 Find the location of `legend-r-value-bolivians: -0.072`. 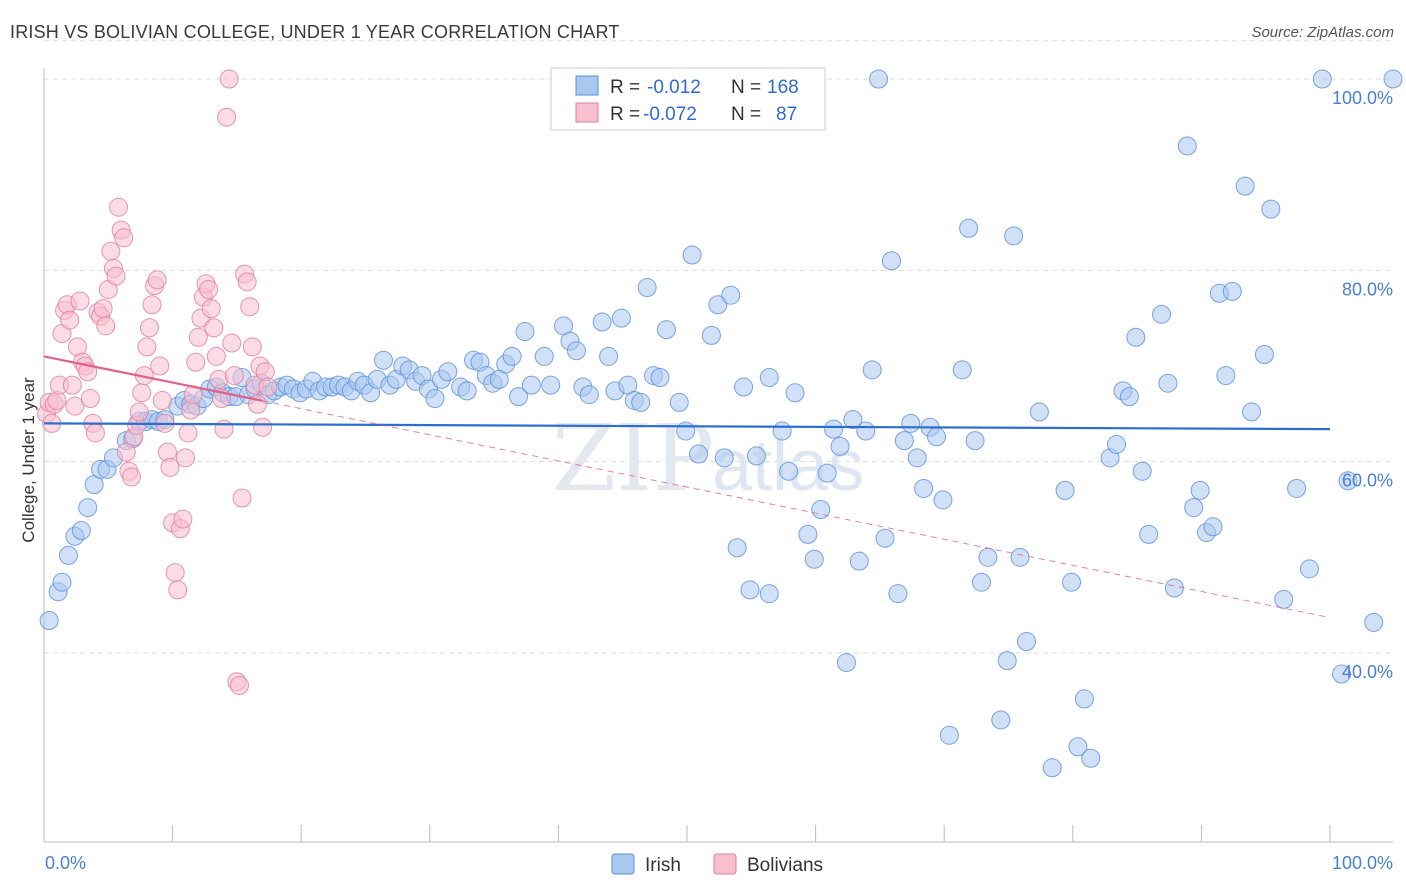

legend-r-value-bolivians: -0.072 is located at coordinates (670, 114).